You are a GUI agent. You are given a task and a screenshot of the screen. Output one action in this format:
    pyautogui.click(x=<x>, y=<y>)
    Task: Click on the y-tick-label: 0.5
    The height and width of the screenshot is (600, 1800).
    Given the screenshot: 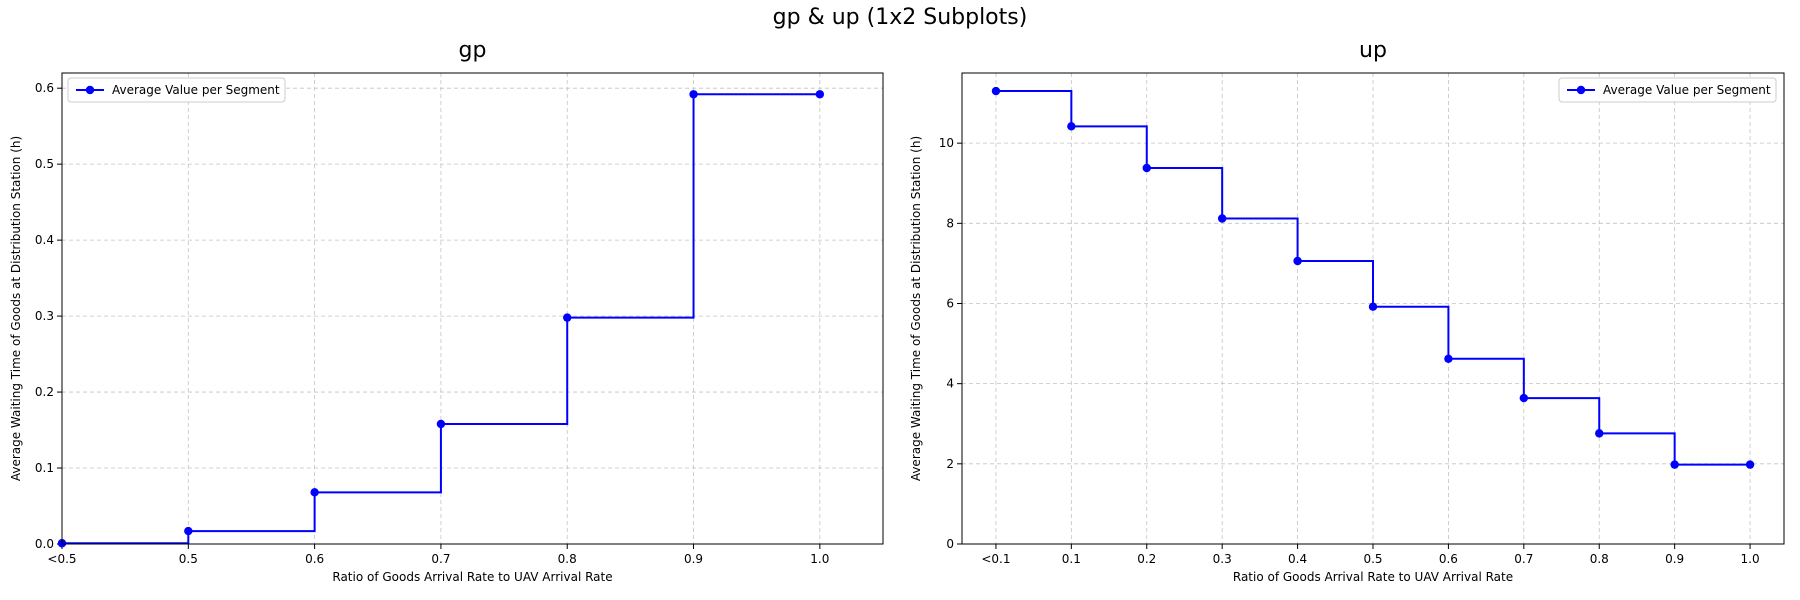 What is the action you would take?
    pyautogui.click(x=44, y=164)
    